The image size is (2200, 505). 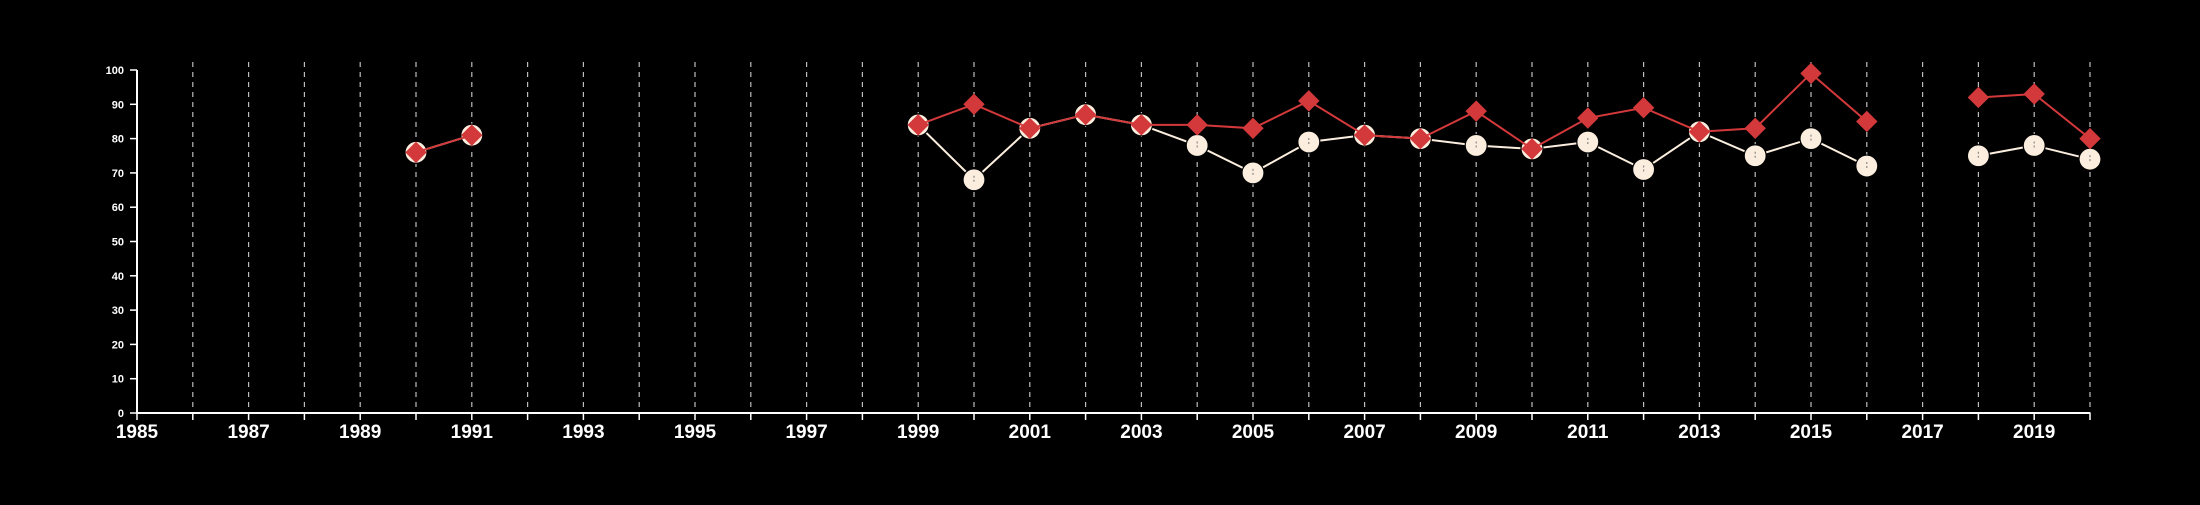 I want to click on y-tick-label: 100, so click(x=115, y=71).